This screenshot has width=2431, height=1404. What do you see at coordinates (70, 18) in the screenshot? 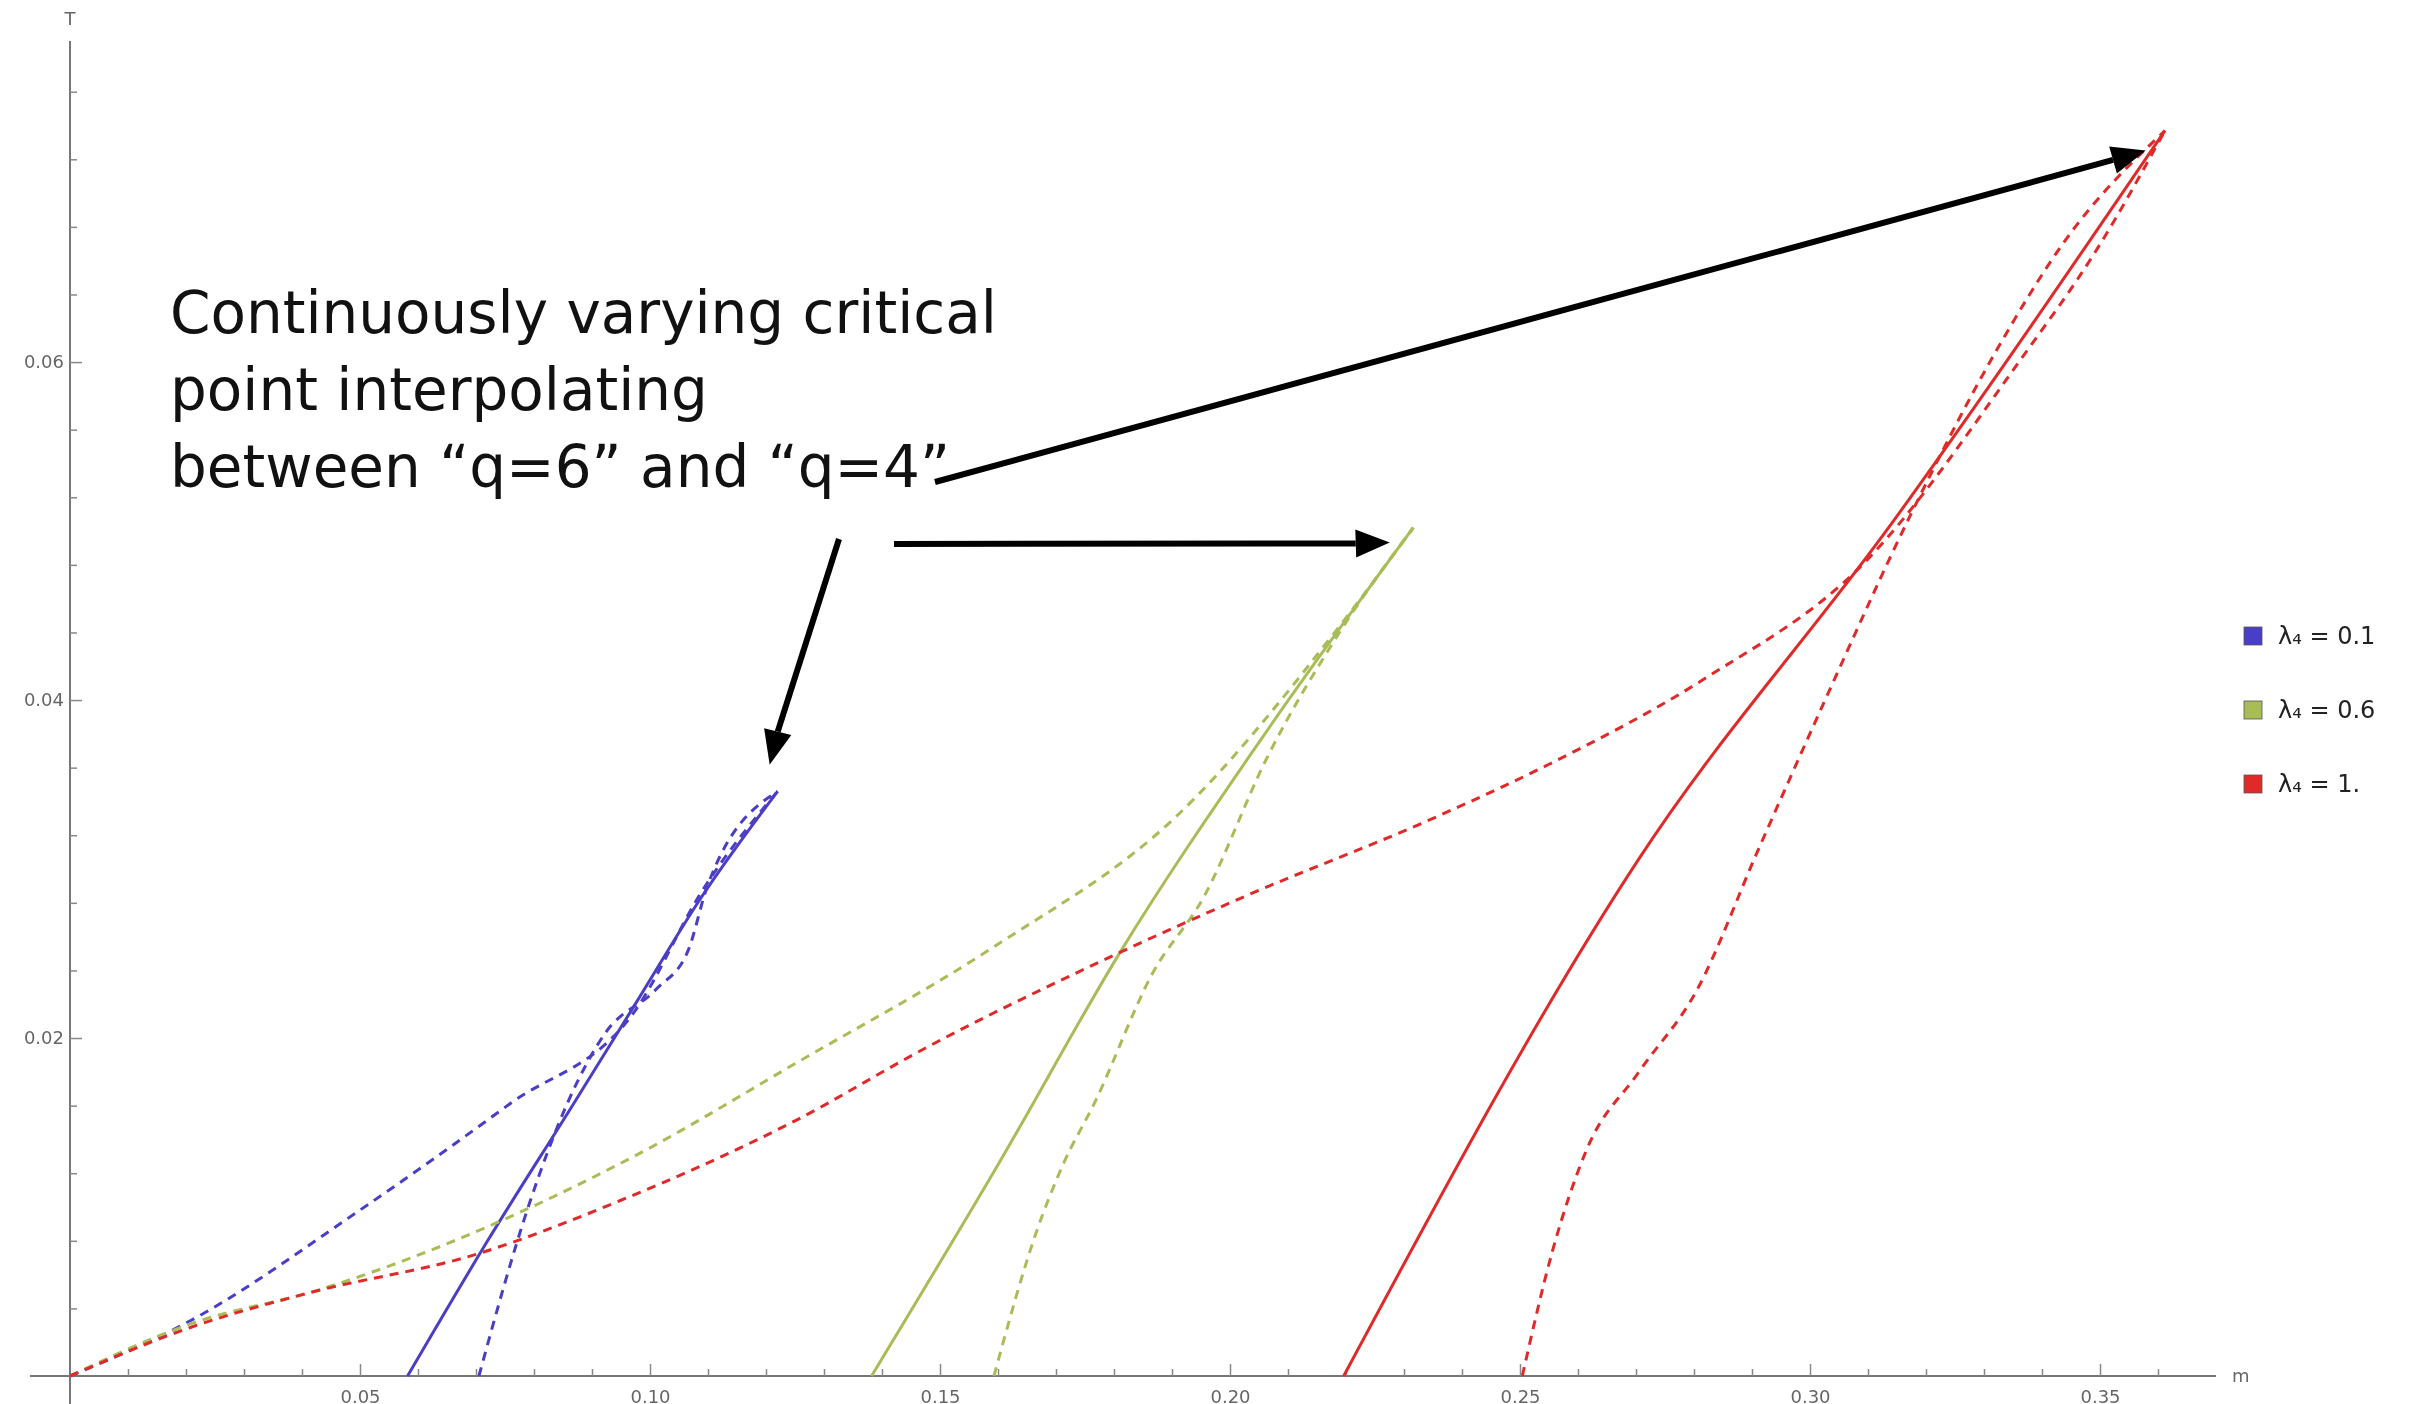
I see `y-axis-title: T` at bounding box center [70, 18].